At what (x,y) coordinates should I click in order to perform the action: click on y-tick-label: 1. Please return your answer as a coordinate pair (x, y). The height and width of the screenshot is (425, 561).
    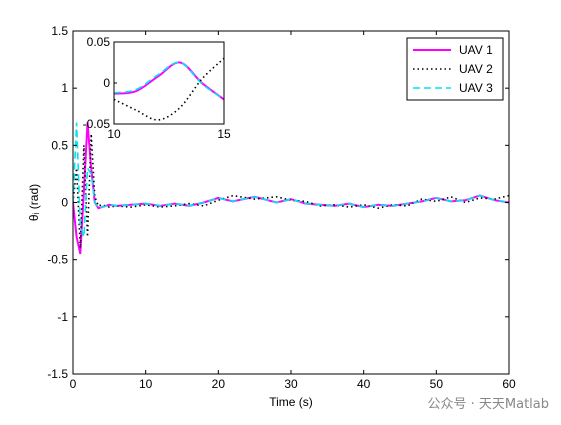
    Looking at the image, I should click on (64, 88).